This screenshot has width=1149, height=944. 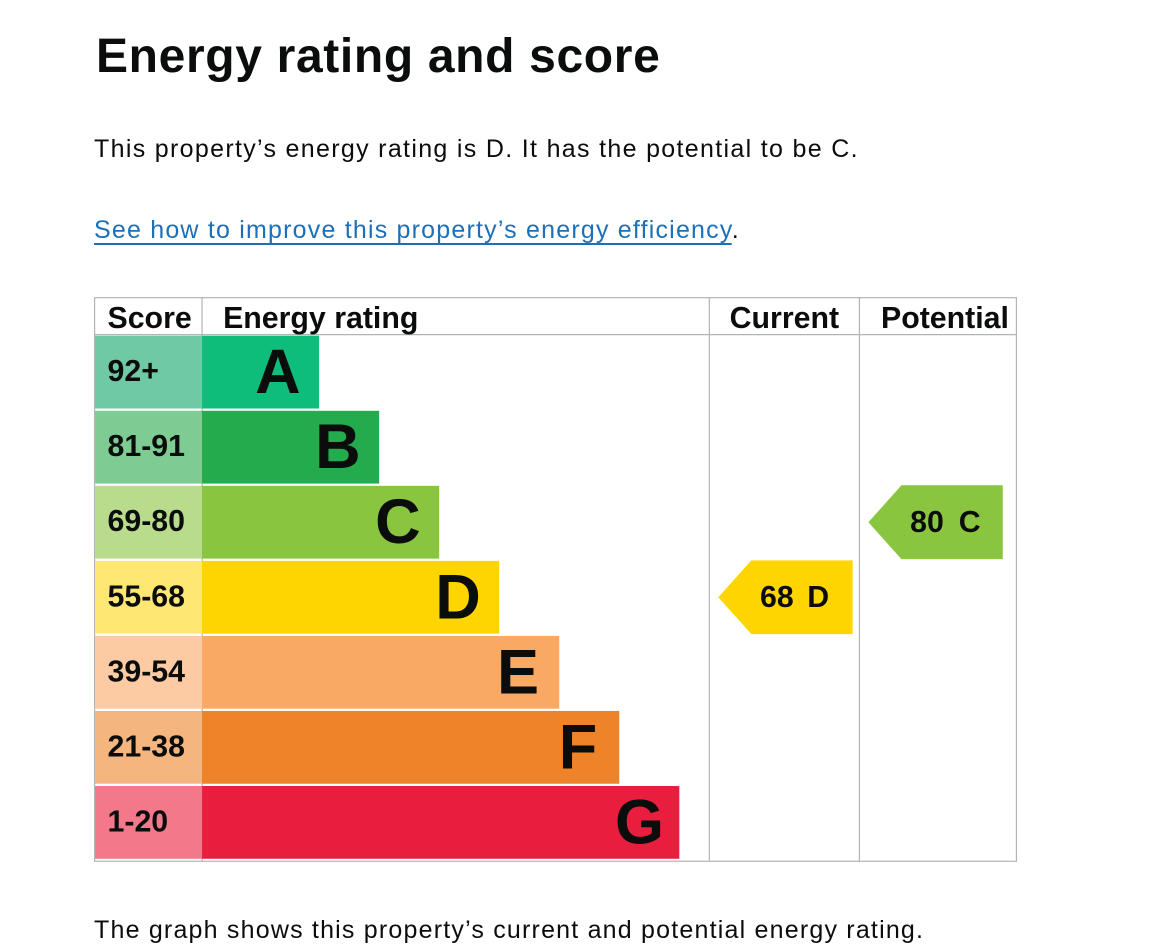 I want to click on svg-text: Potential, so click(x=945, y=318).